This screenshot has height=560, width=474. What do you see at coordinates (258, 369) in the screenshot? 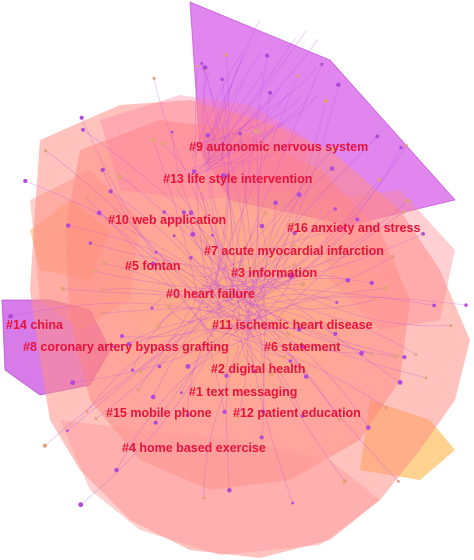
I see `cluster-label-2: #2 digital health` at bounding box center [258, 369].